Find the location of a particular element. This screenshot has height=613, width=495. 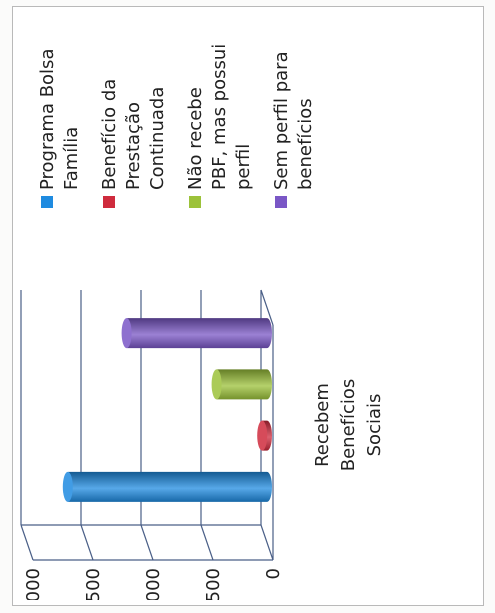

bars is located at coordinates (167, 410).